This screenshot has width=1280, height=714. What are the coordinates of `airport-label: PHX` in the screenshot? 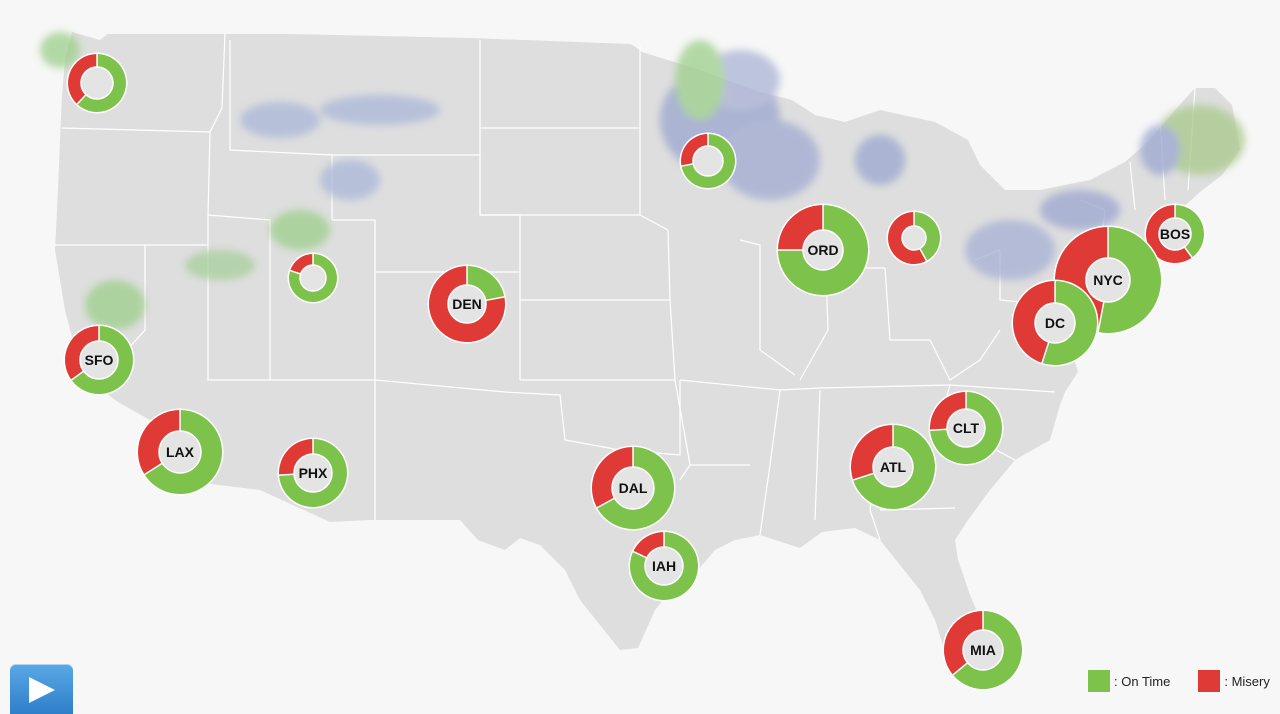 It's located at (313, 473).